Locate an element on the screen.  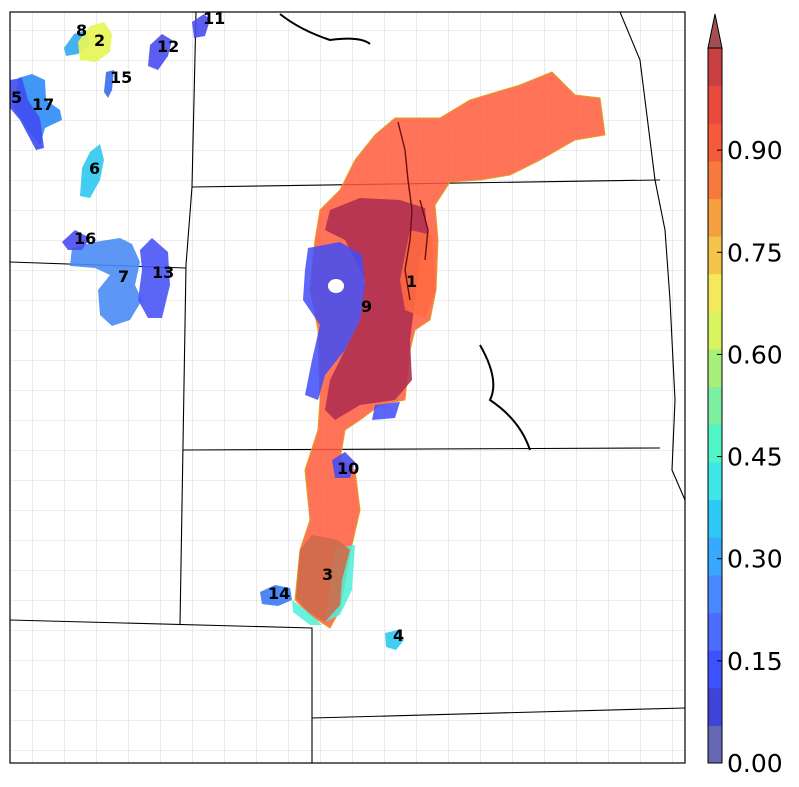
region-3-shape is located at coordinates (323, 578).